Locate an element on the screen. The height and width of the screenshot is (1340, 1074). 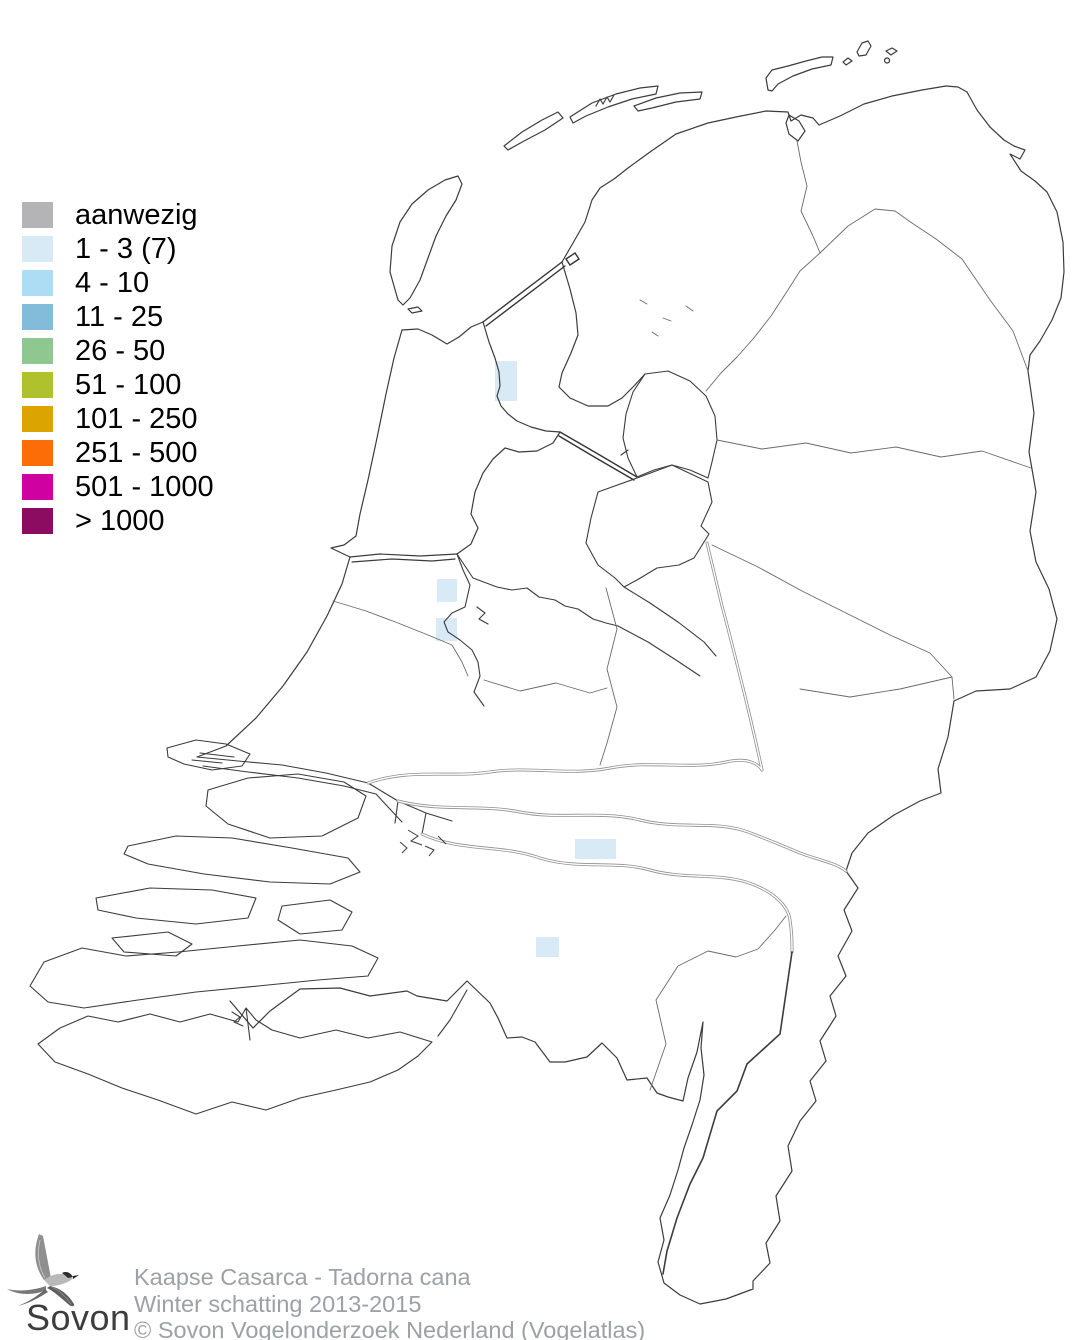
legend-item: aanwezig is located at coordinates (118, 214).